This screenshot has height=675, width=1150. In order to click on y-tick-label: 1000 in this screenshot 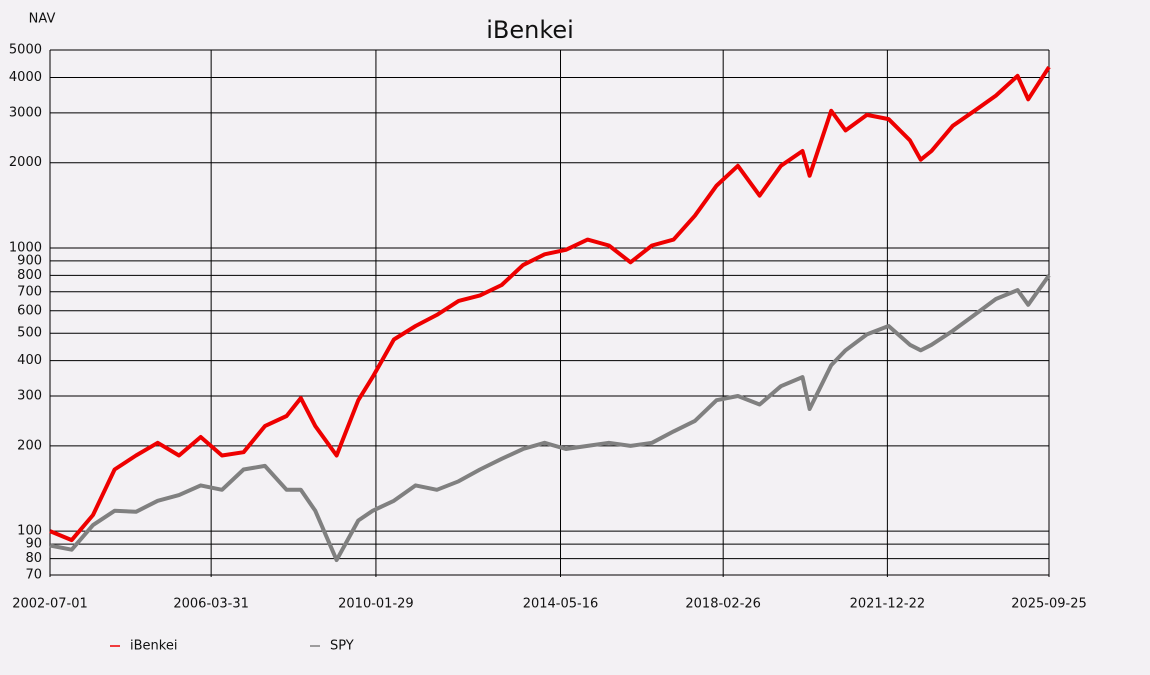, I will do `click(25, 247)`.